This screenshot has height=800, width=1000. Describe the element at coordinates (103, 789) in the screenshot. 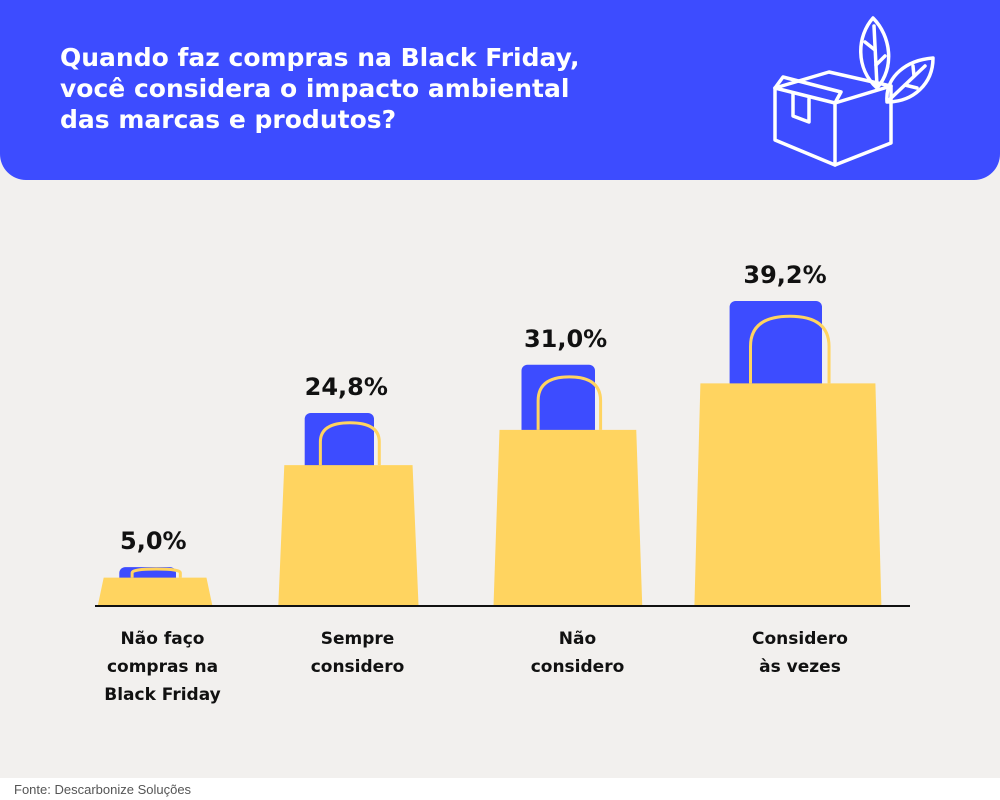

I see `source-note: Fonte: Descarbonize Soluções` at that location.